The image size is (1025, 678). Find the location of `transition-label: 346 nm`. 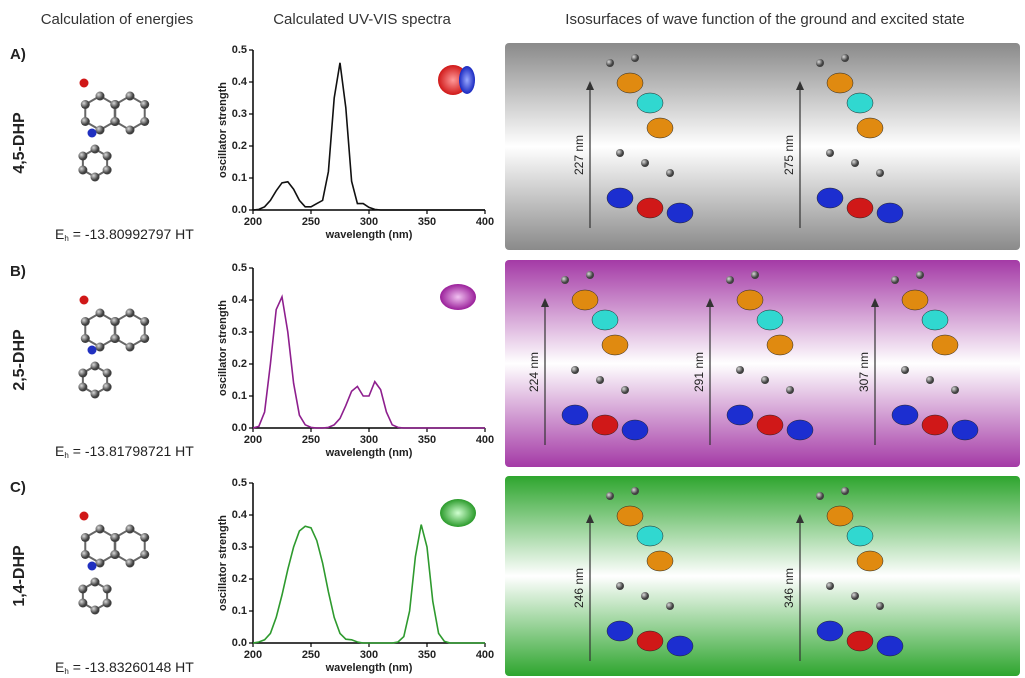

transition-label: 346 nm is located at coordinates (789, 588).